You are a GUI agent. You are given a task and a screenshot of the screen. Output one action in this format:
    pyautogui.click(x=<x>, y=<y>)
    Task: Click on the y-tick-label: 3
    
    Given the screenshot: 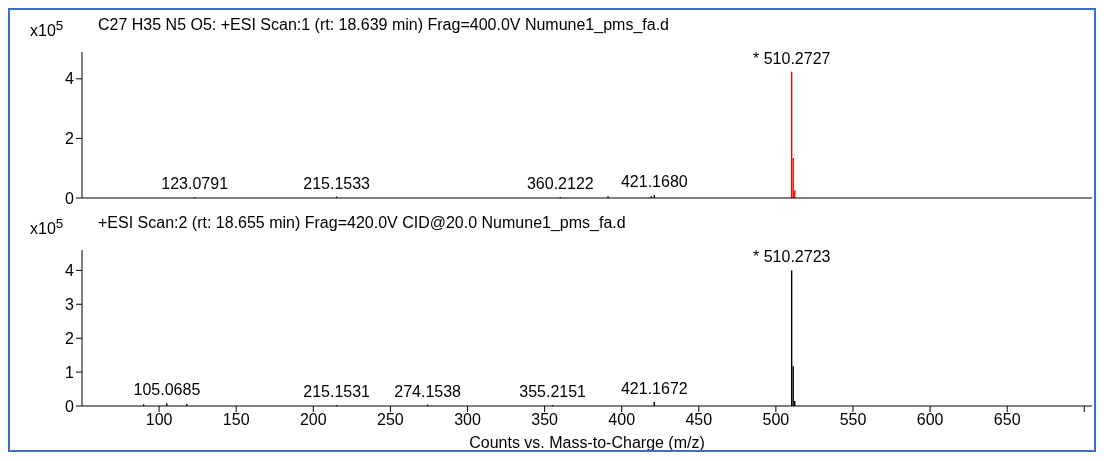 What is the action you would take?
    pyautogui.click(x=70, y=304)
    